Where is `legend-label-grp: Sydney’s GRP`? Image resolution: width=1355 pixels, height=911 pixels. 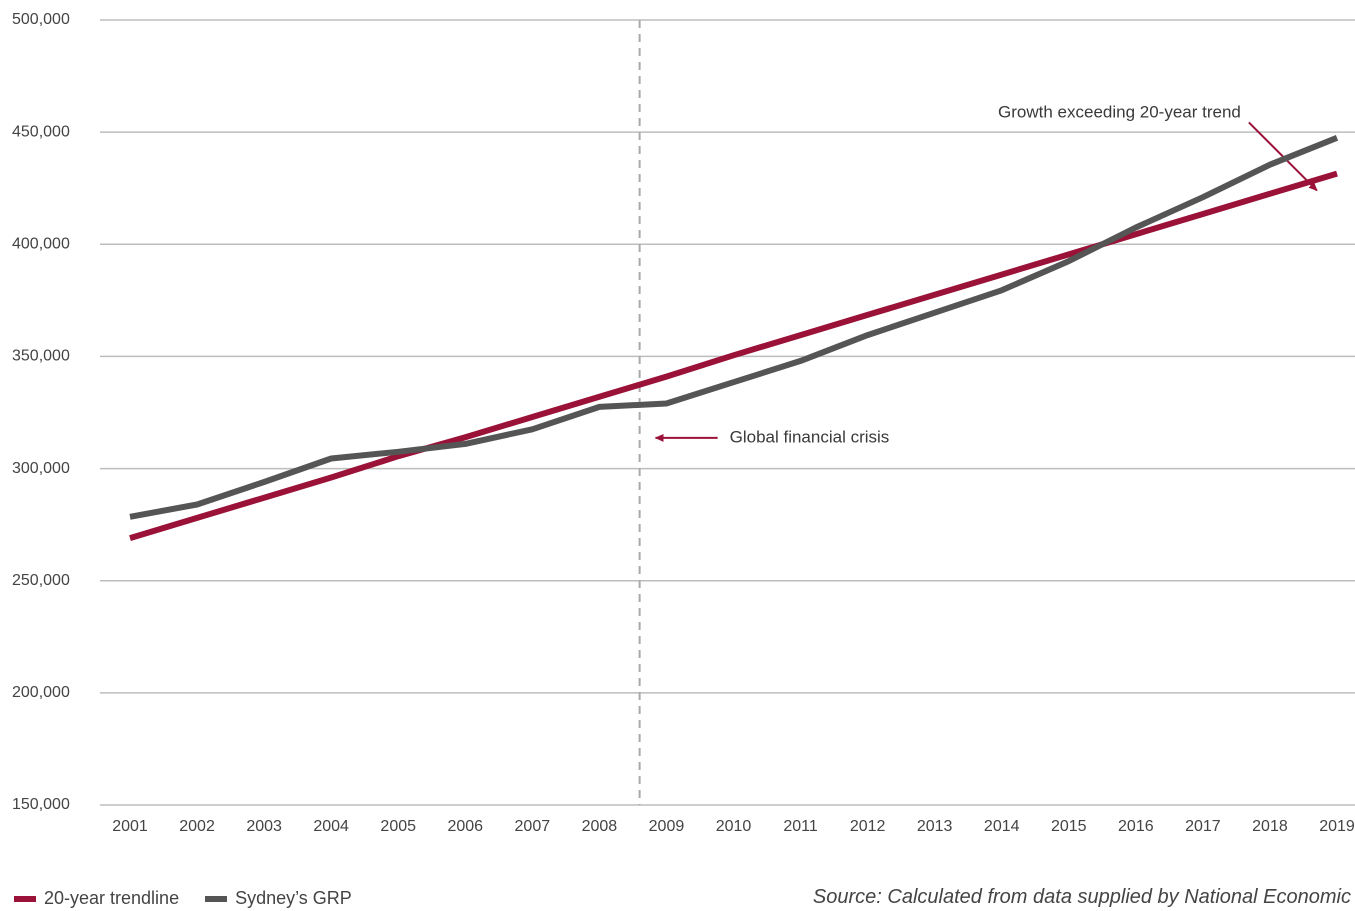
legend-label-grp: Sydney’s GRP is located at coordinates (293, 898).